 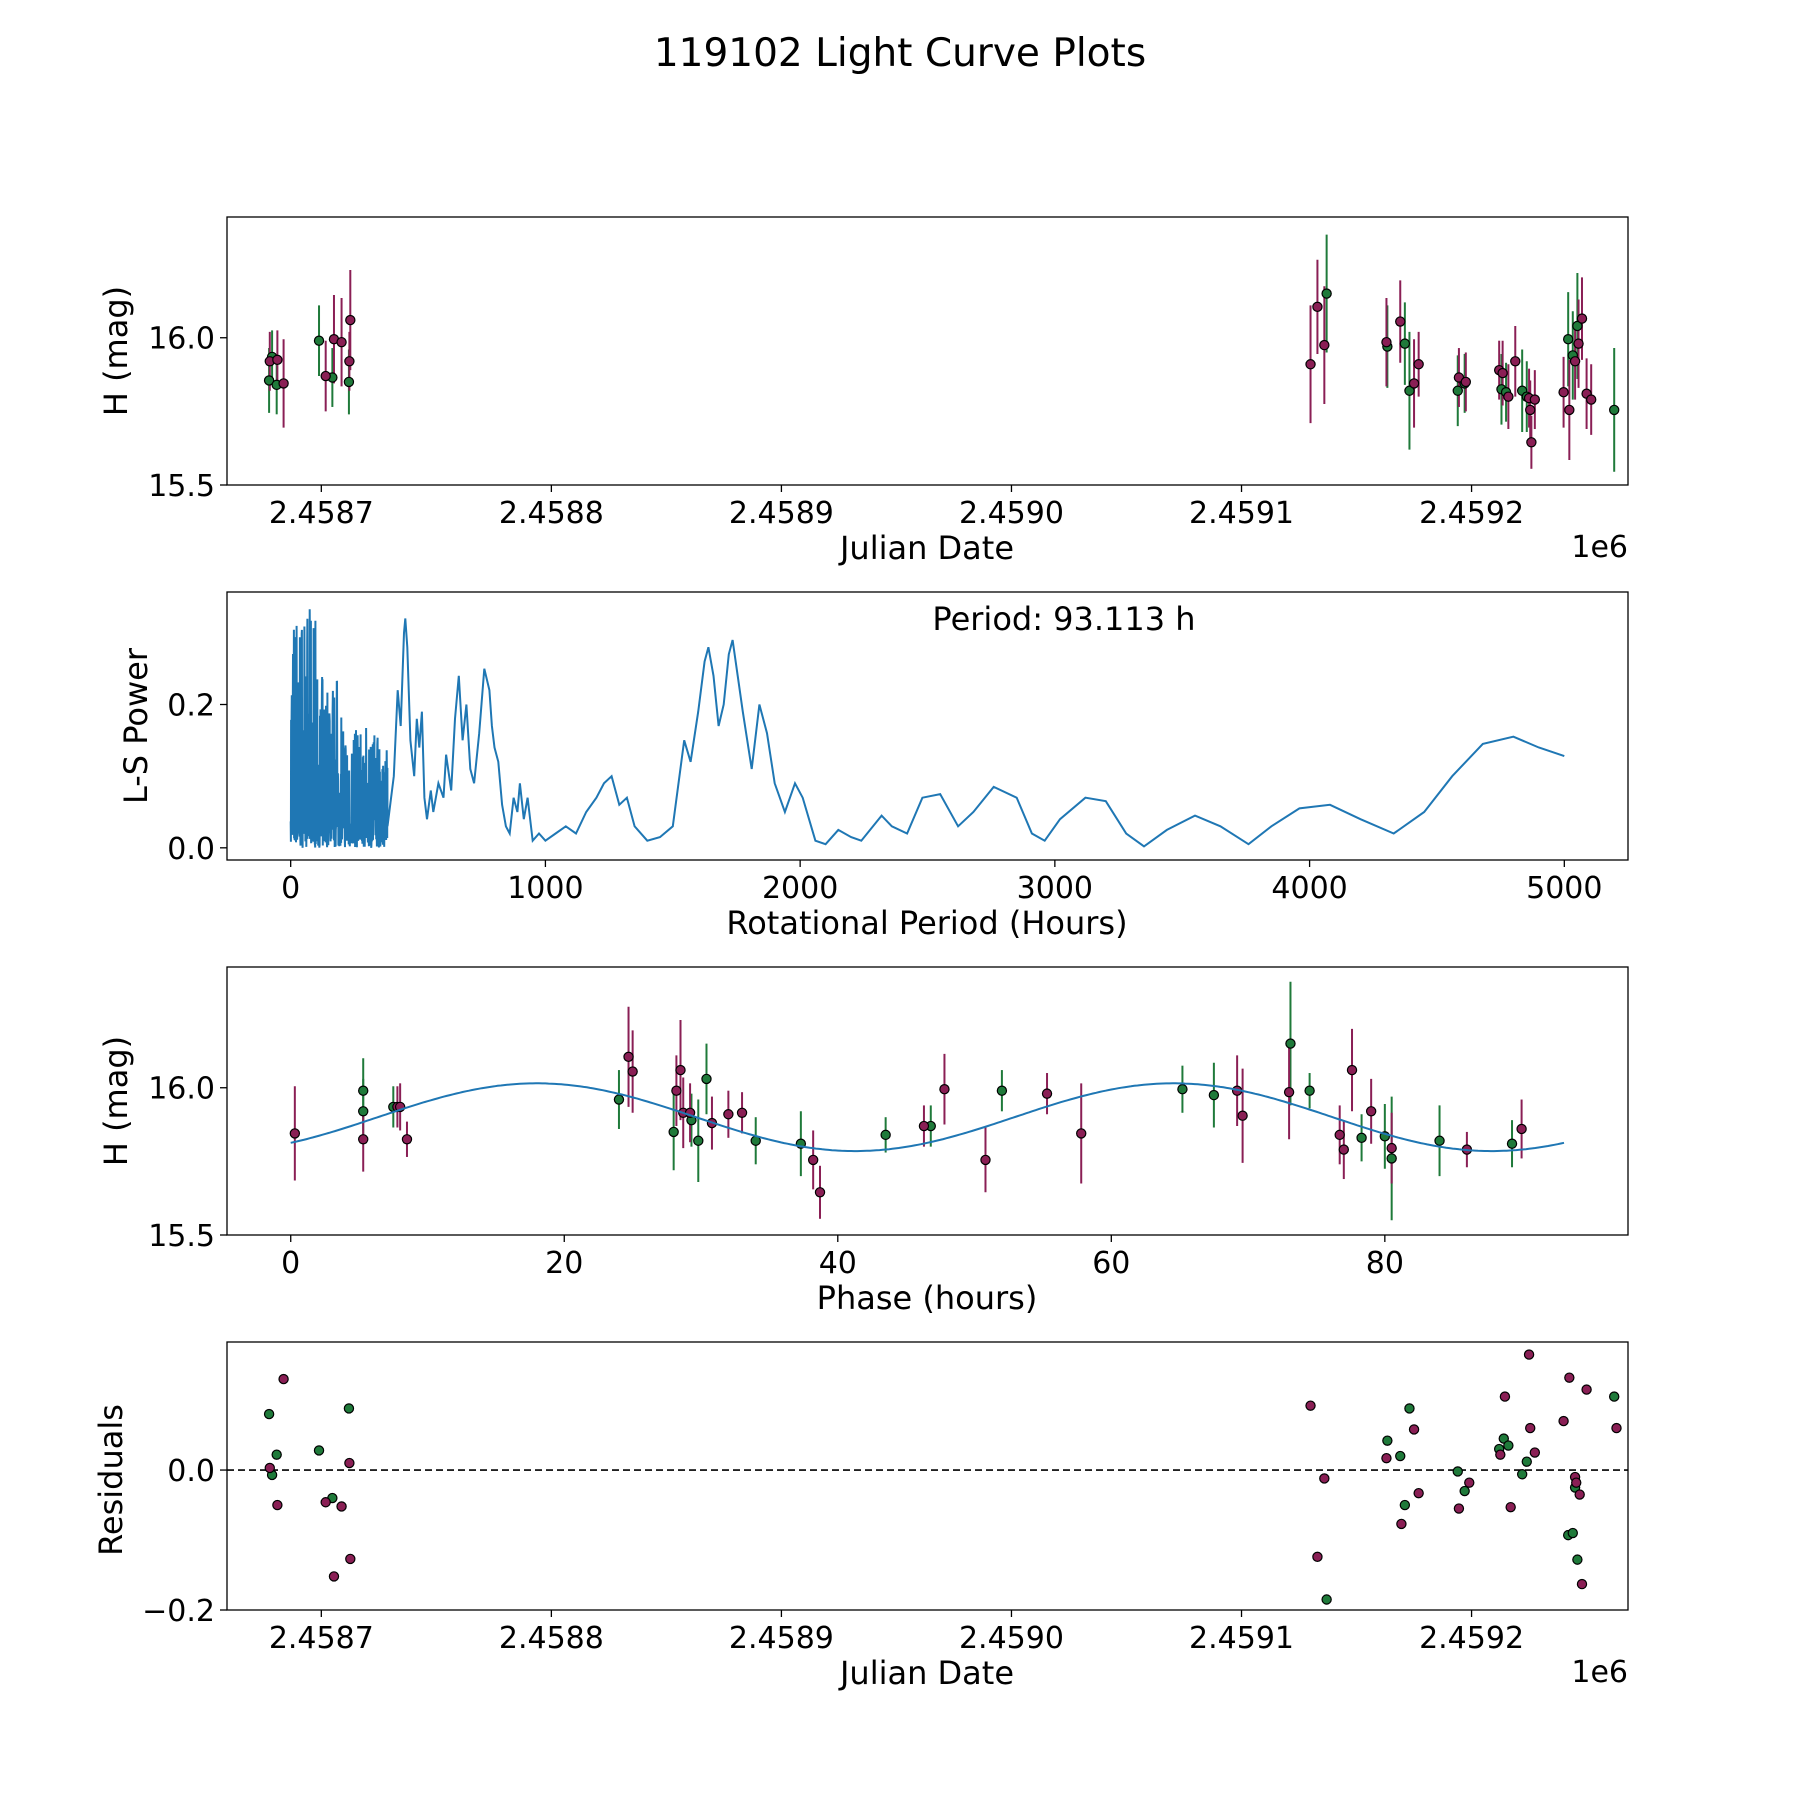 I want to click on lightcurve-ylabel: H (mag), so click(x=116, y=351).